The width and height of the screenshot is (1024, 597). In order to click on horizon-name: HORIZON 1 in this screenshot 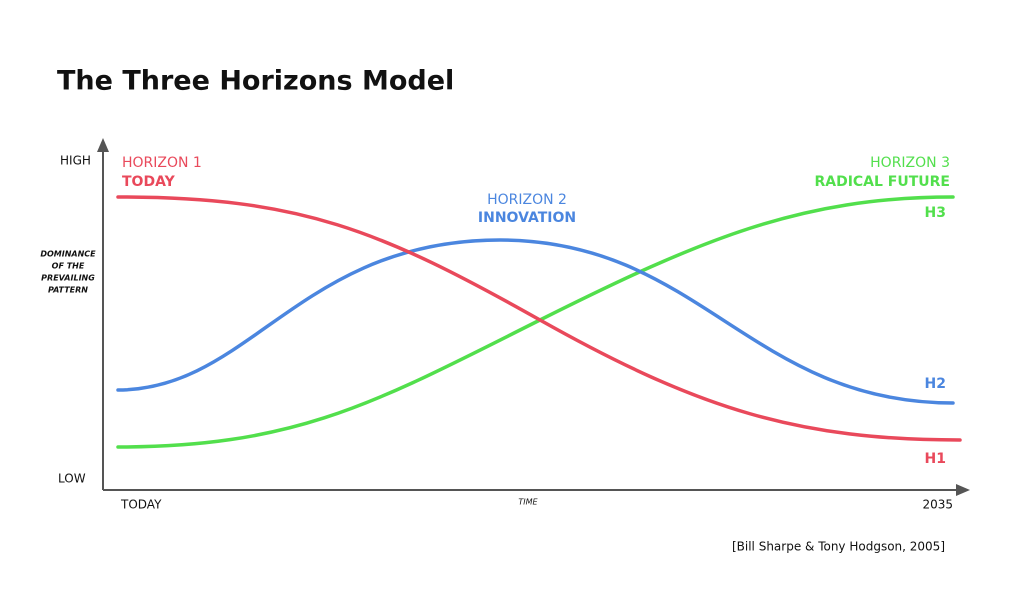, I will do `click(162, 163)`.